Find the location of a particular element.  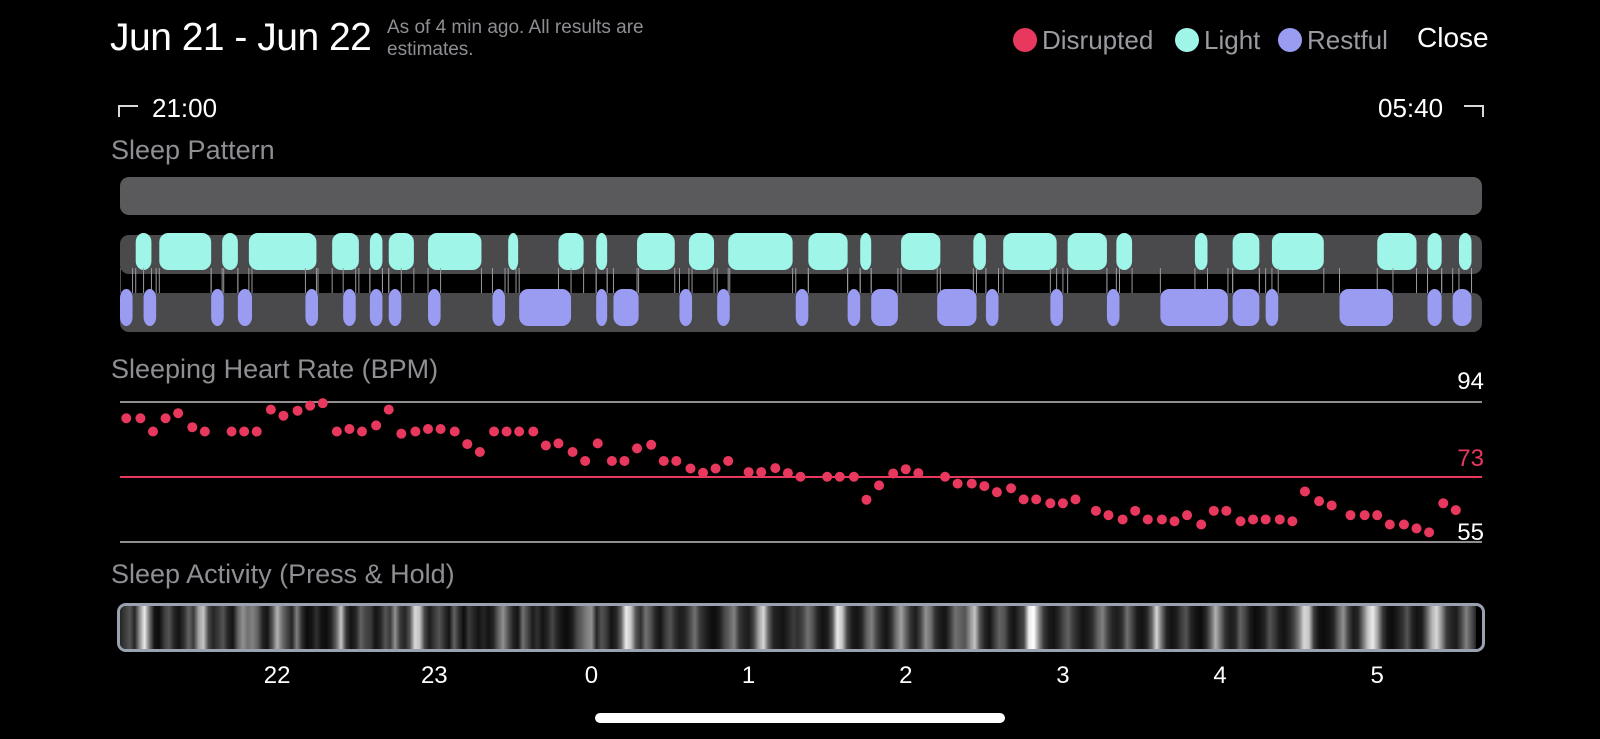

hour-tick-label: 4 is located at coordinates (1220, 675).